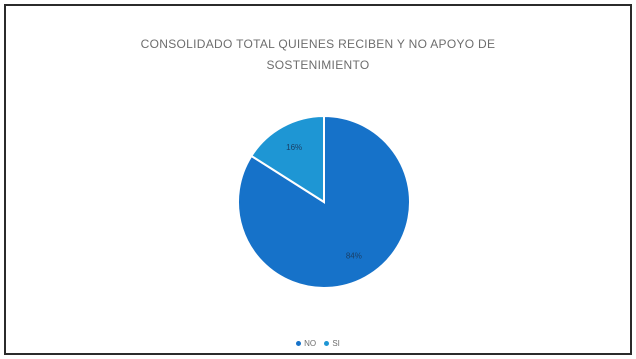  What do you see at coordinates (294, 147) in the screenshot?
I see `data-label-si: 16%` at bounding box center [294, 147].